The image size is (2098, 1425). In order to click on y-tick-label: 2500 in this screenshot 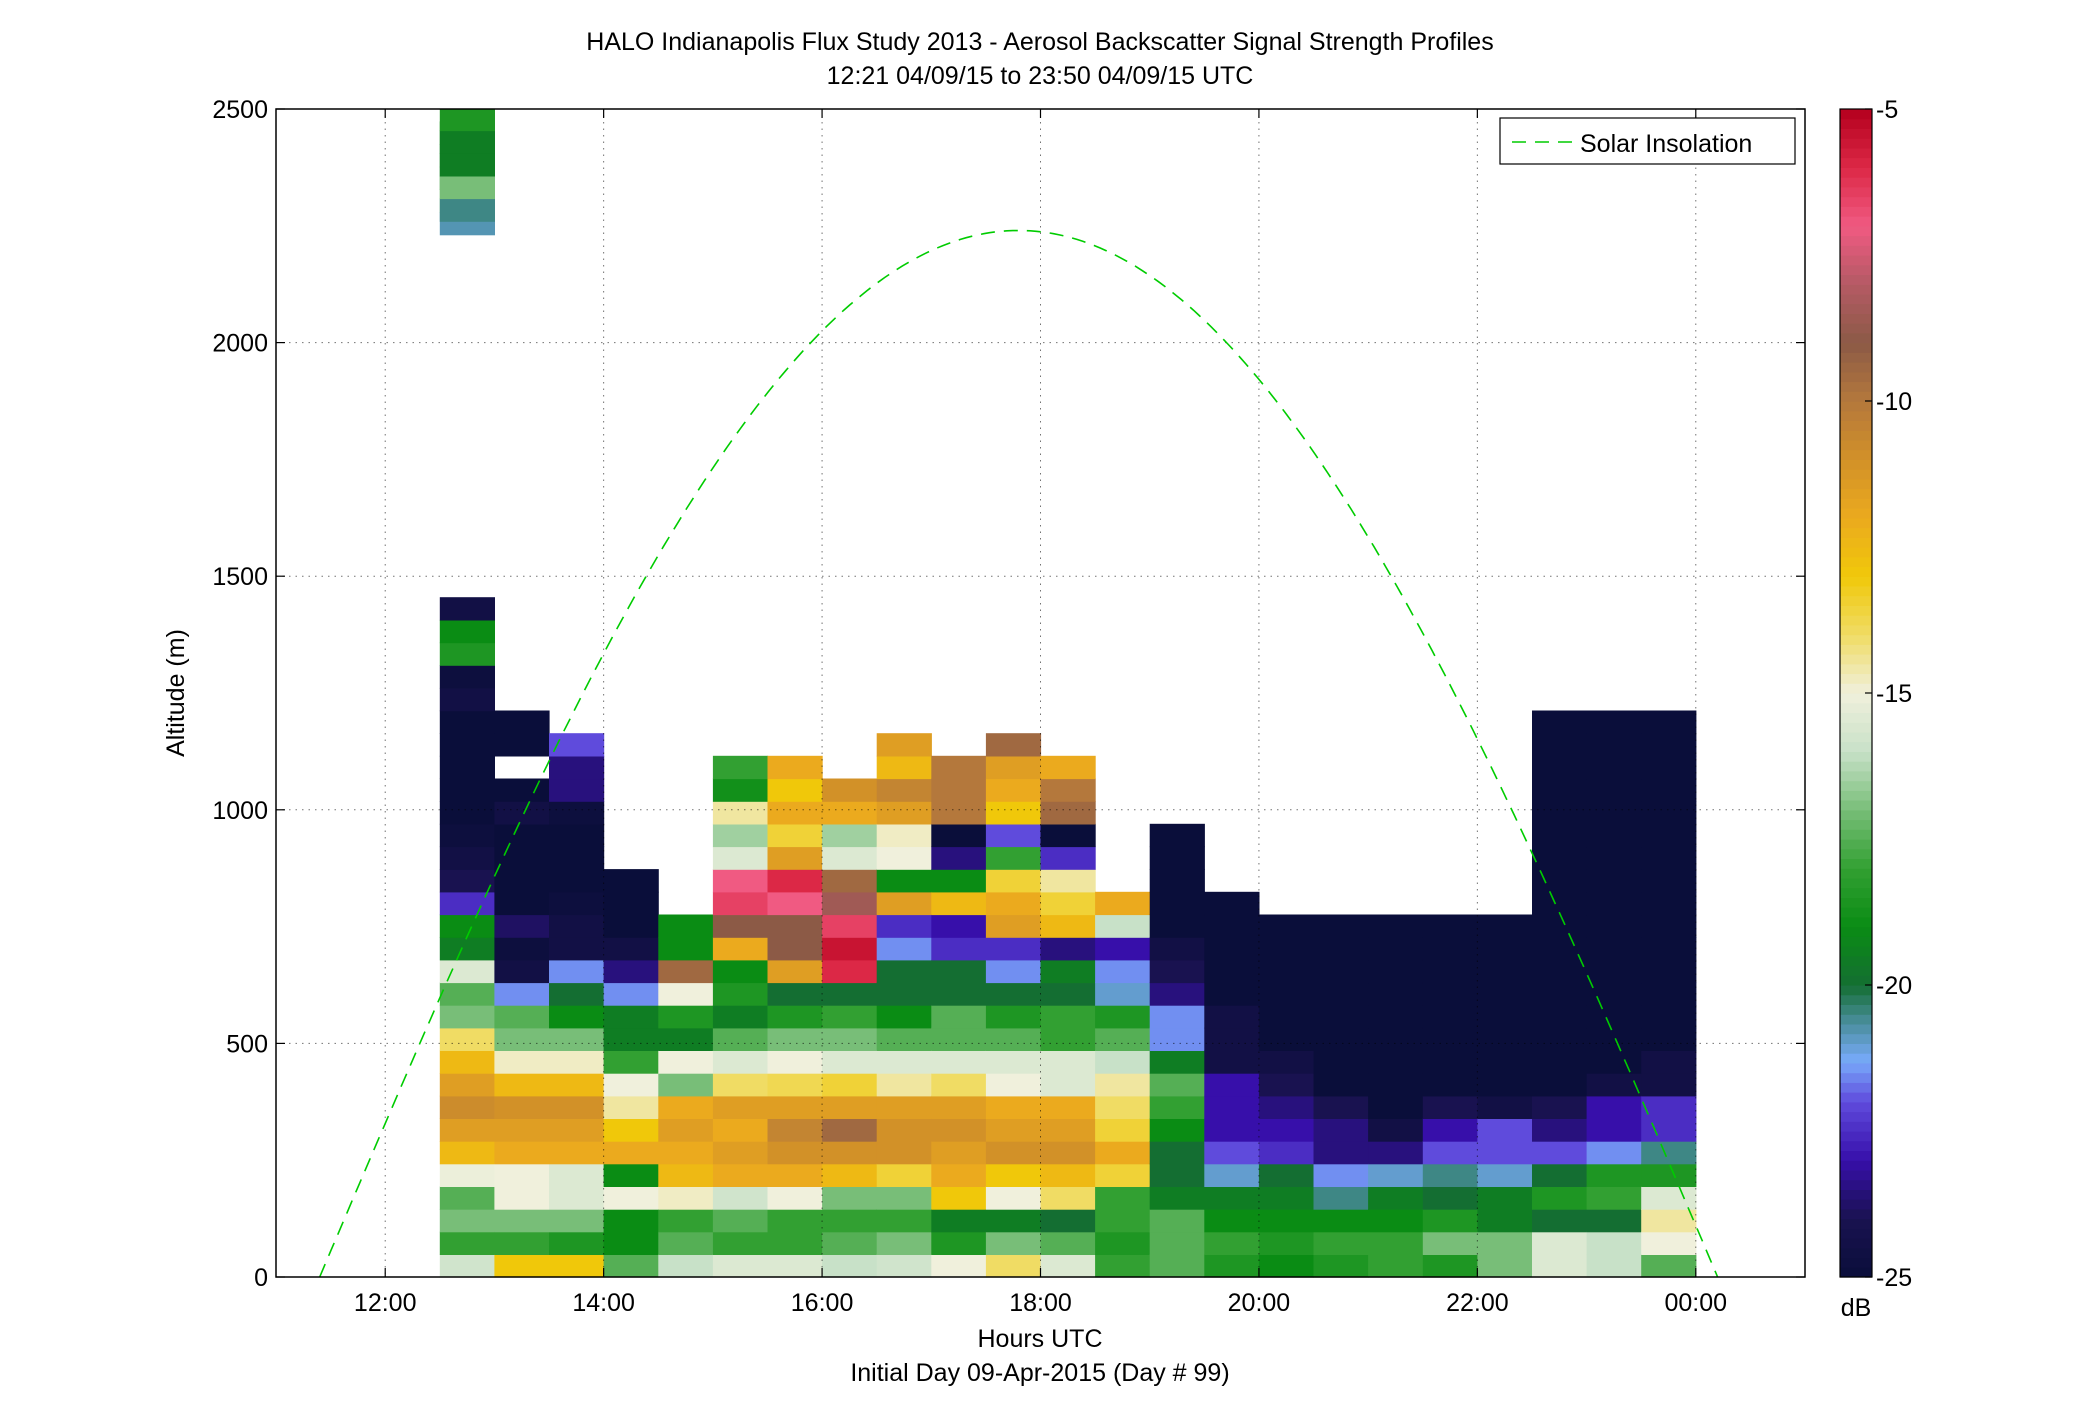, I will do `click(240, 110)`.